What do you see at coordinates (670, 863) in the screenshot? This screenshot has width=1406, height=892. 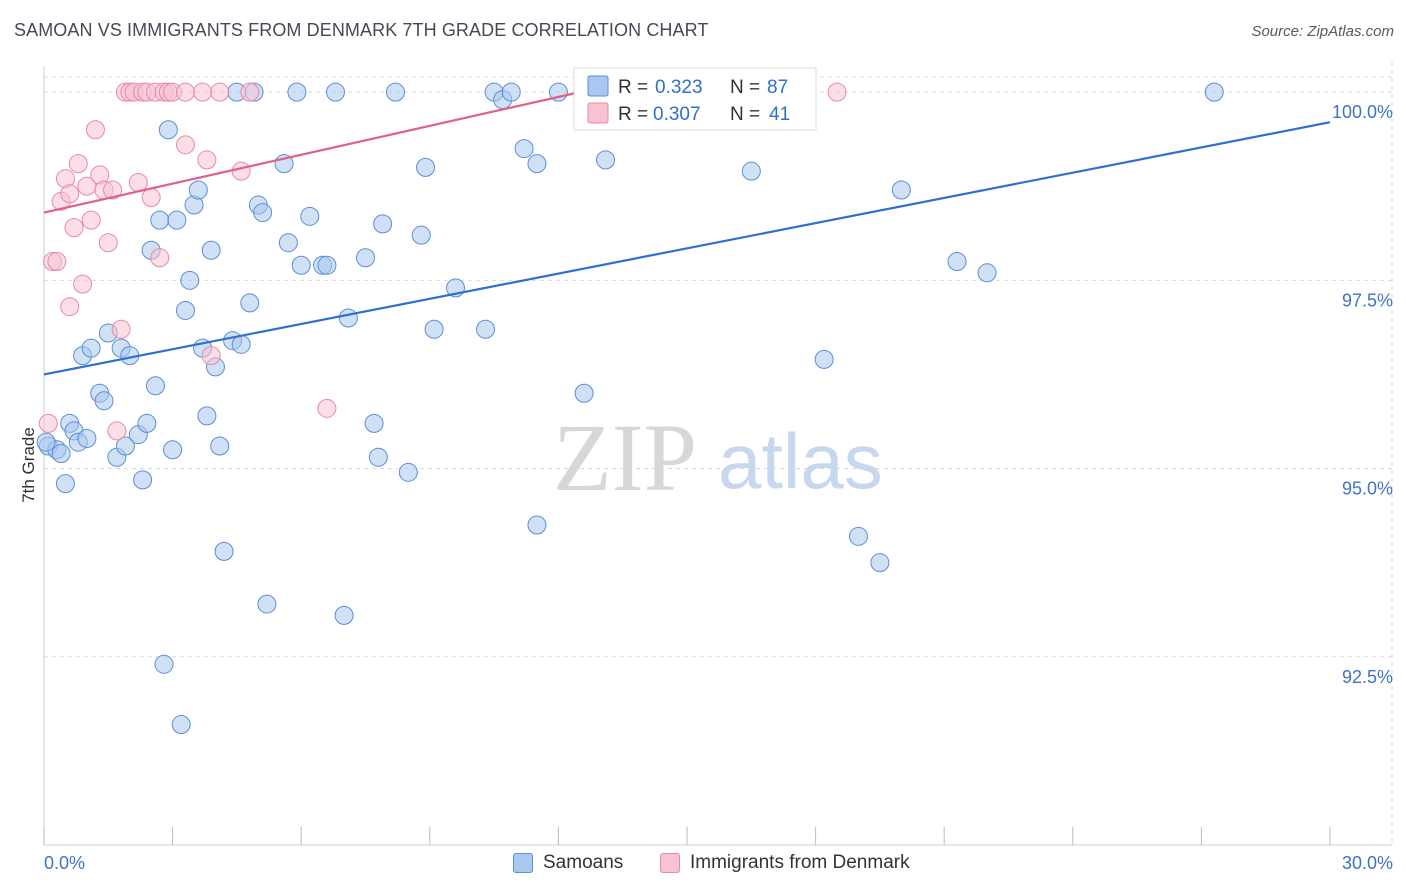 I see `bottom-legend-swatch-denmark` at bounding box center [670, 863].